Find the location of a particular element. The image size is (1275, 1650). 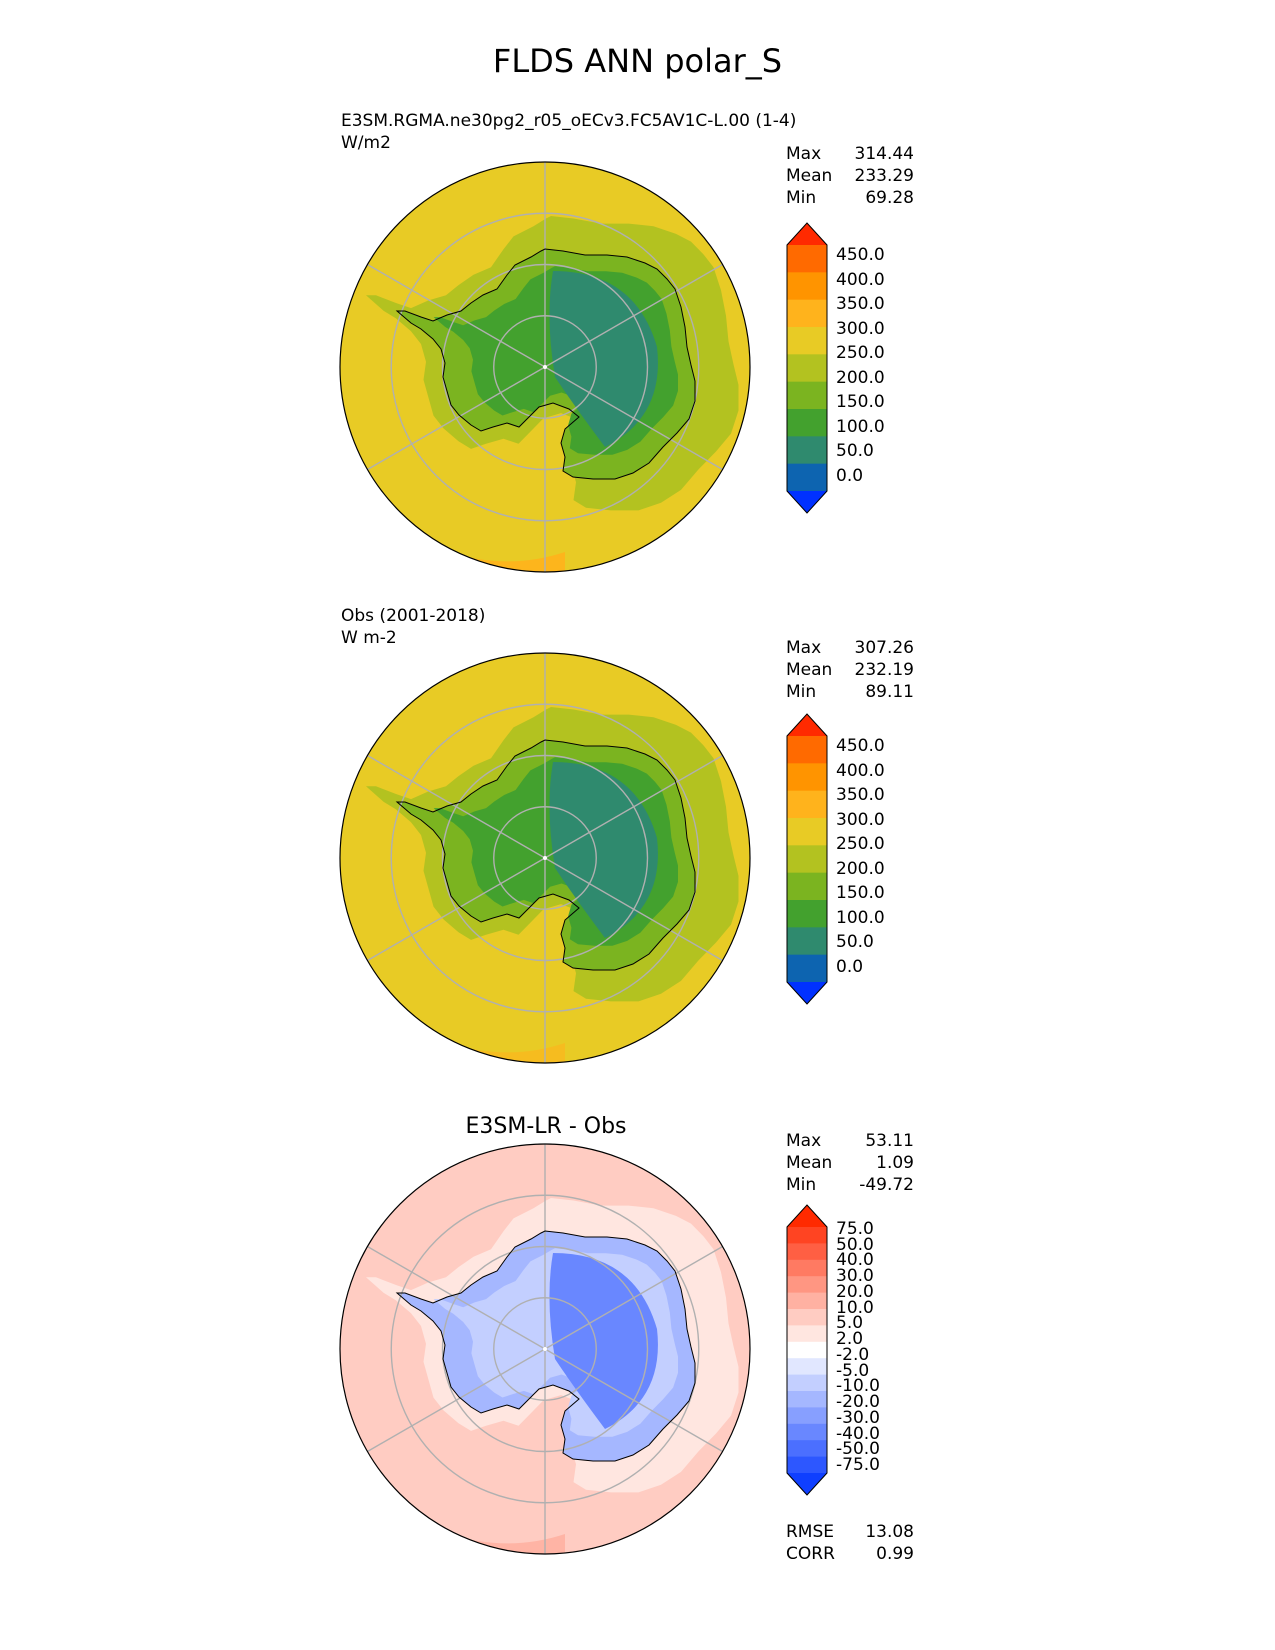

ref-coastline is located at coordinates (545, 855).